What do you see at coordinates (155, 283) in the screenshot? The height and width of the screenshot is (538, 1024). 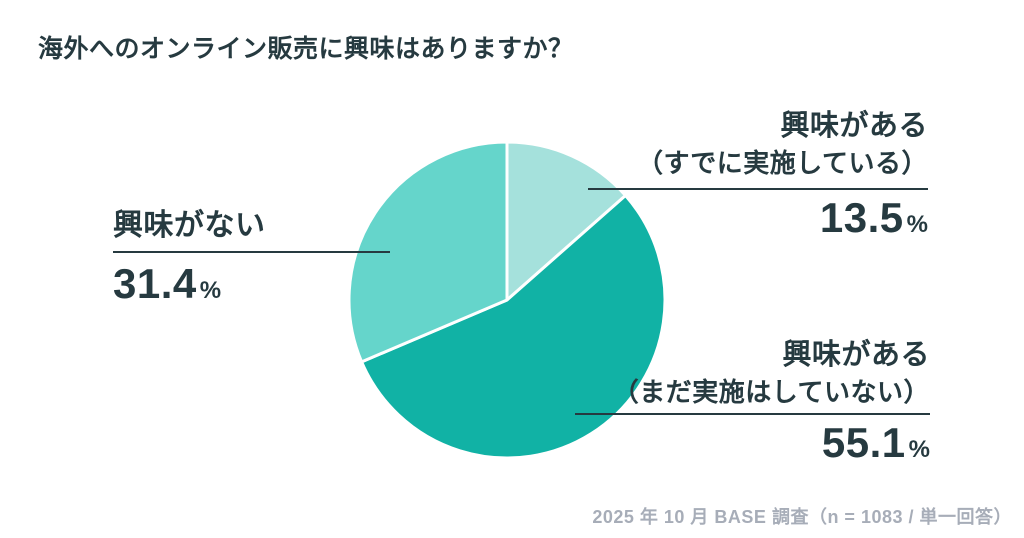 I see `callout-value: 31.4` at bounding box center [155, 283].